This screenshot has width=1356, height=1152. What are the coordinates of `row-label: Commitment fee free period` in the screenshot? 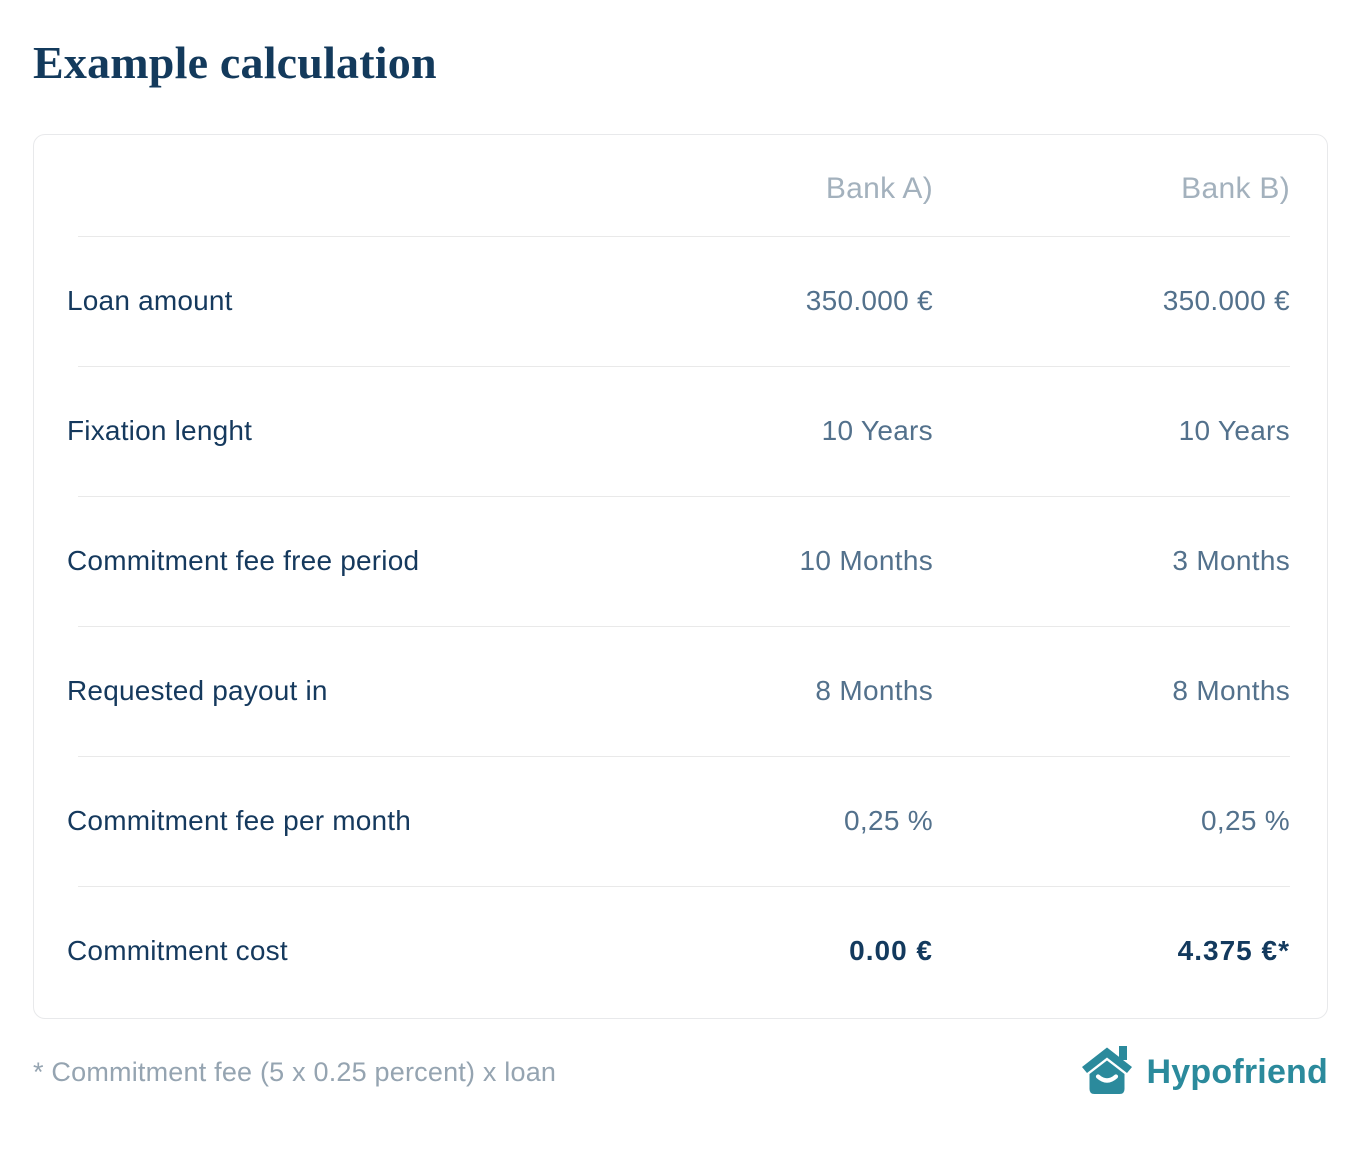 It's located at (243, 561).